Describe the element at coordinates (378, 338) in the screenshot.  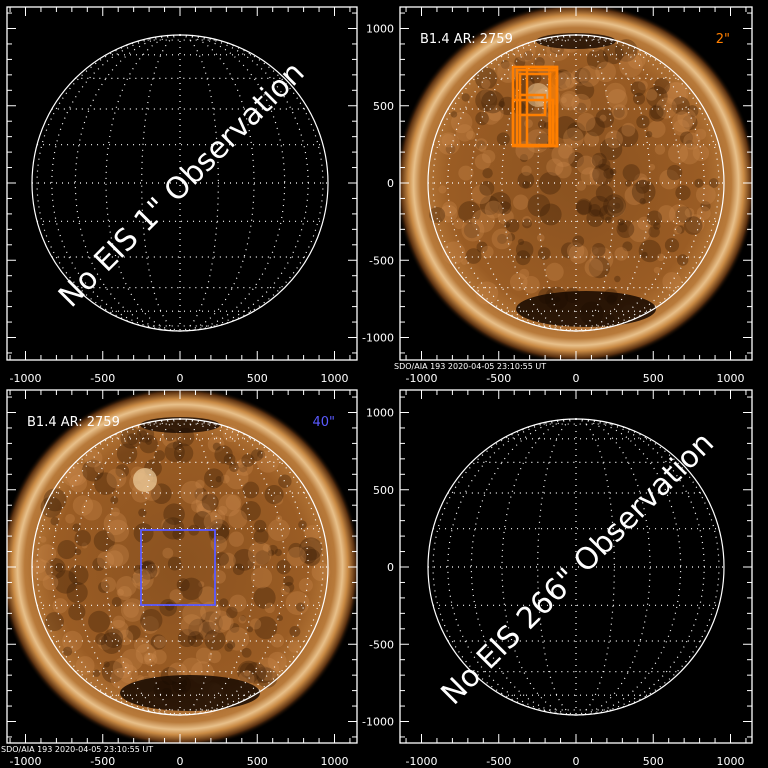
I see `y-tick-label: -1000` at that location.